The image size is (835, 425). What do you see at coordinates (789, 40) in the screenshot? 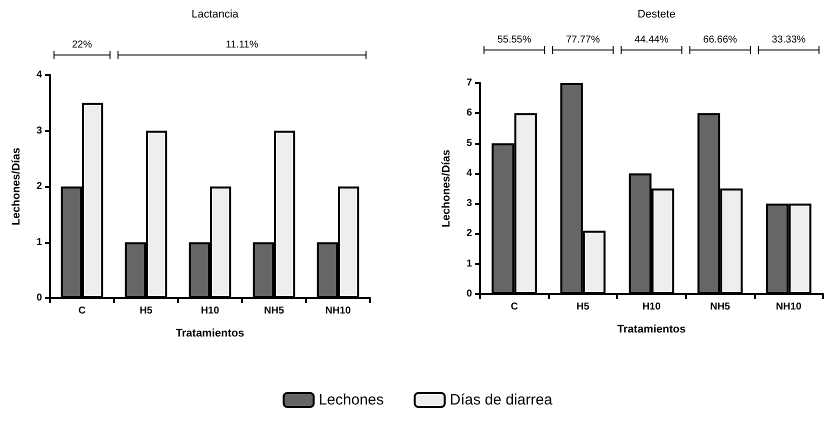
I see `text: 33.33%` at bounding box center [789, 40].